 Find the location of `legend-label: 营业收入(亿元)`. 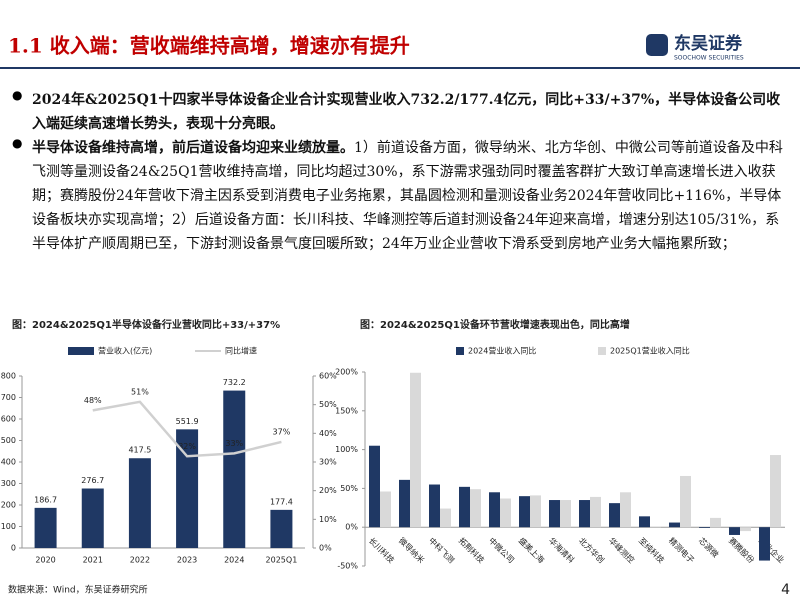

legend-label: 营业收入(亿元) is located at coordinates (125, 351).